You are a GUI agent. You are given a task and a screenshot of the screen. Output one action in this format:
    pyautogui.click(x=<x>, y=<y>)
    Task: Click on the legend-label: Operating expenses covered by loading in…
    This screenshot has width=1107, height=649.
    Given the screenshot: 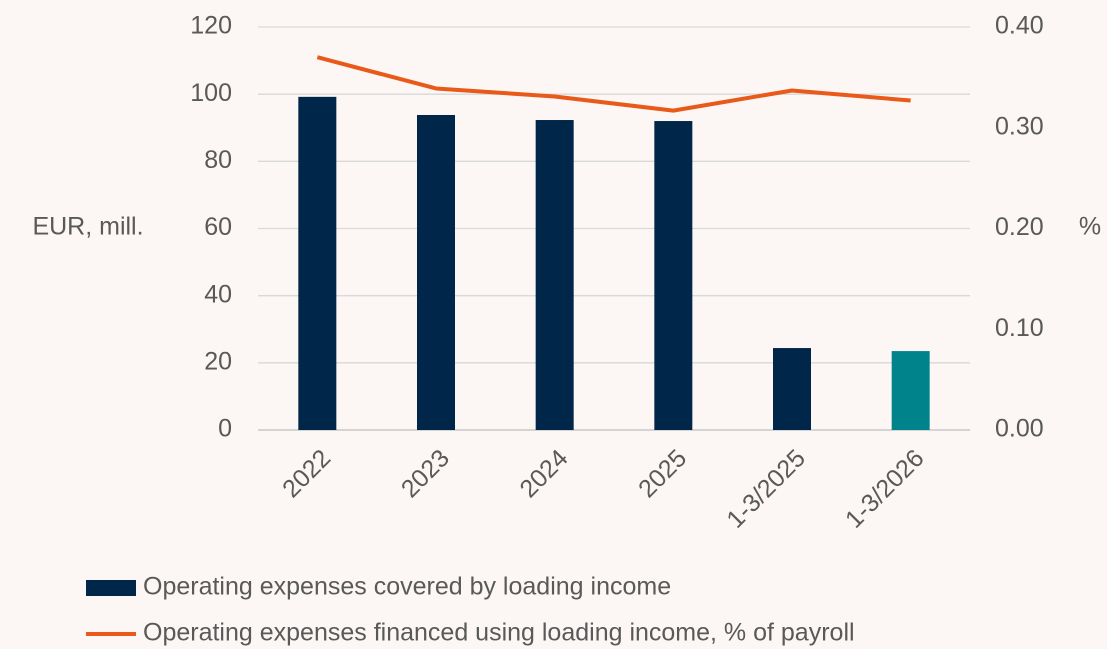 What is the action you would take?
    pyautogui.click(x=407, y=587)
    